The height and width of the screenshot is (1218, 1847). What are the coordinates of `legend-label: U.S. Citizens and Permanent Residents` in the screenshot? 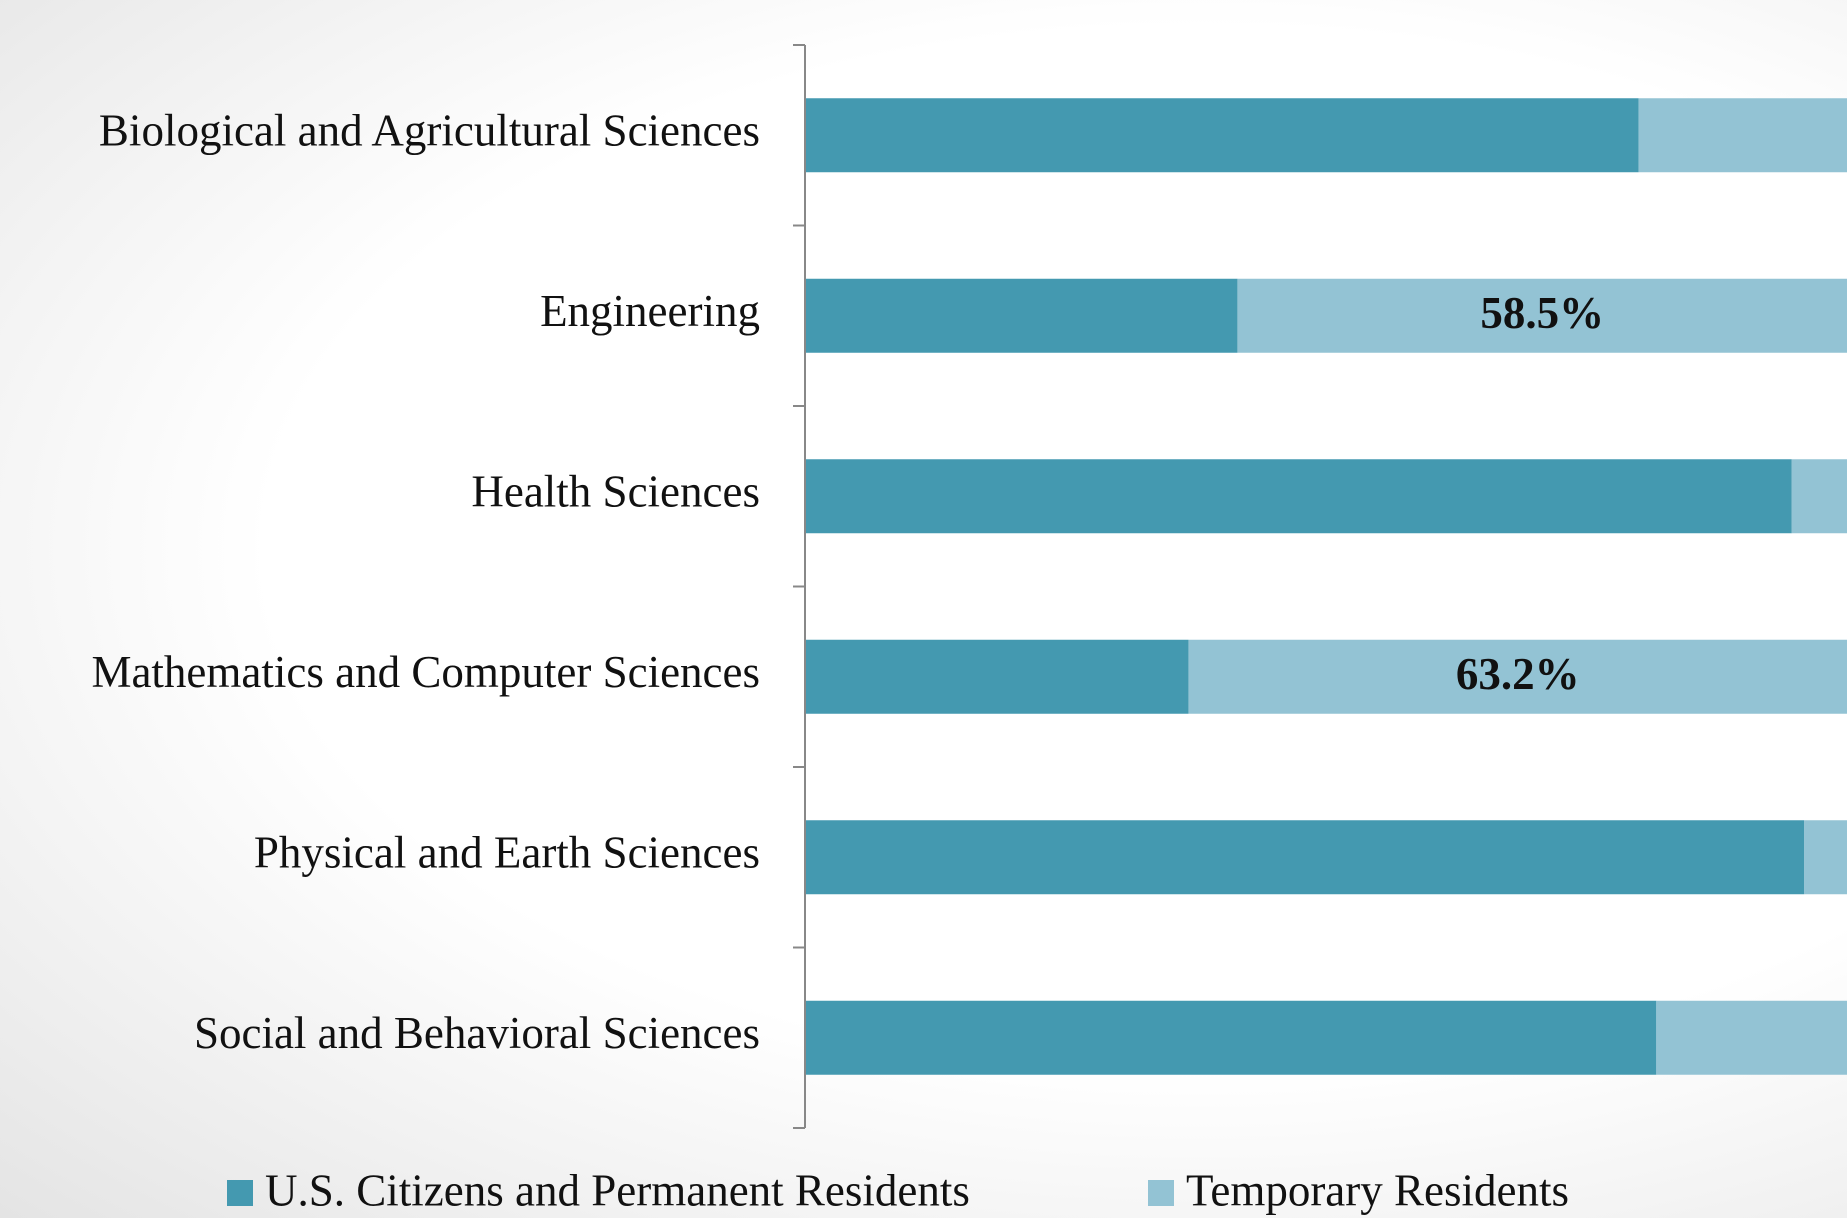 It's located at (617, 1190).